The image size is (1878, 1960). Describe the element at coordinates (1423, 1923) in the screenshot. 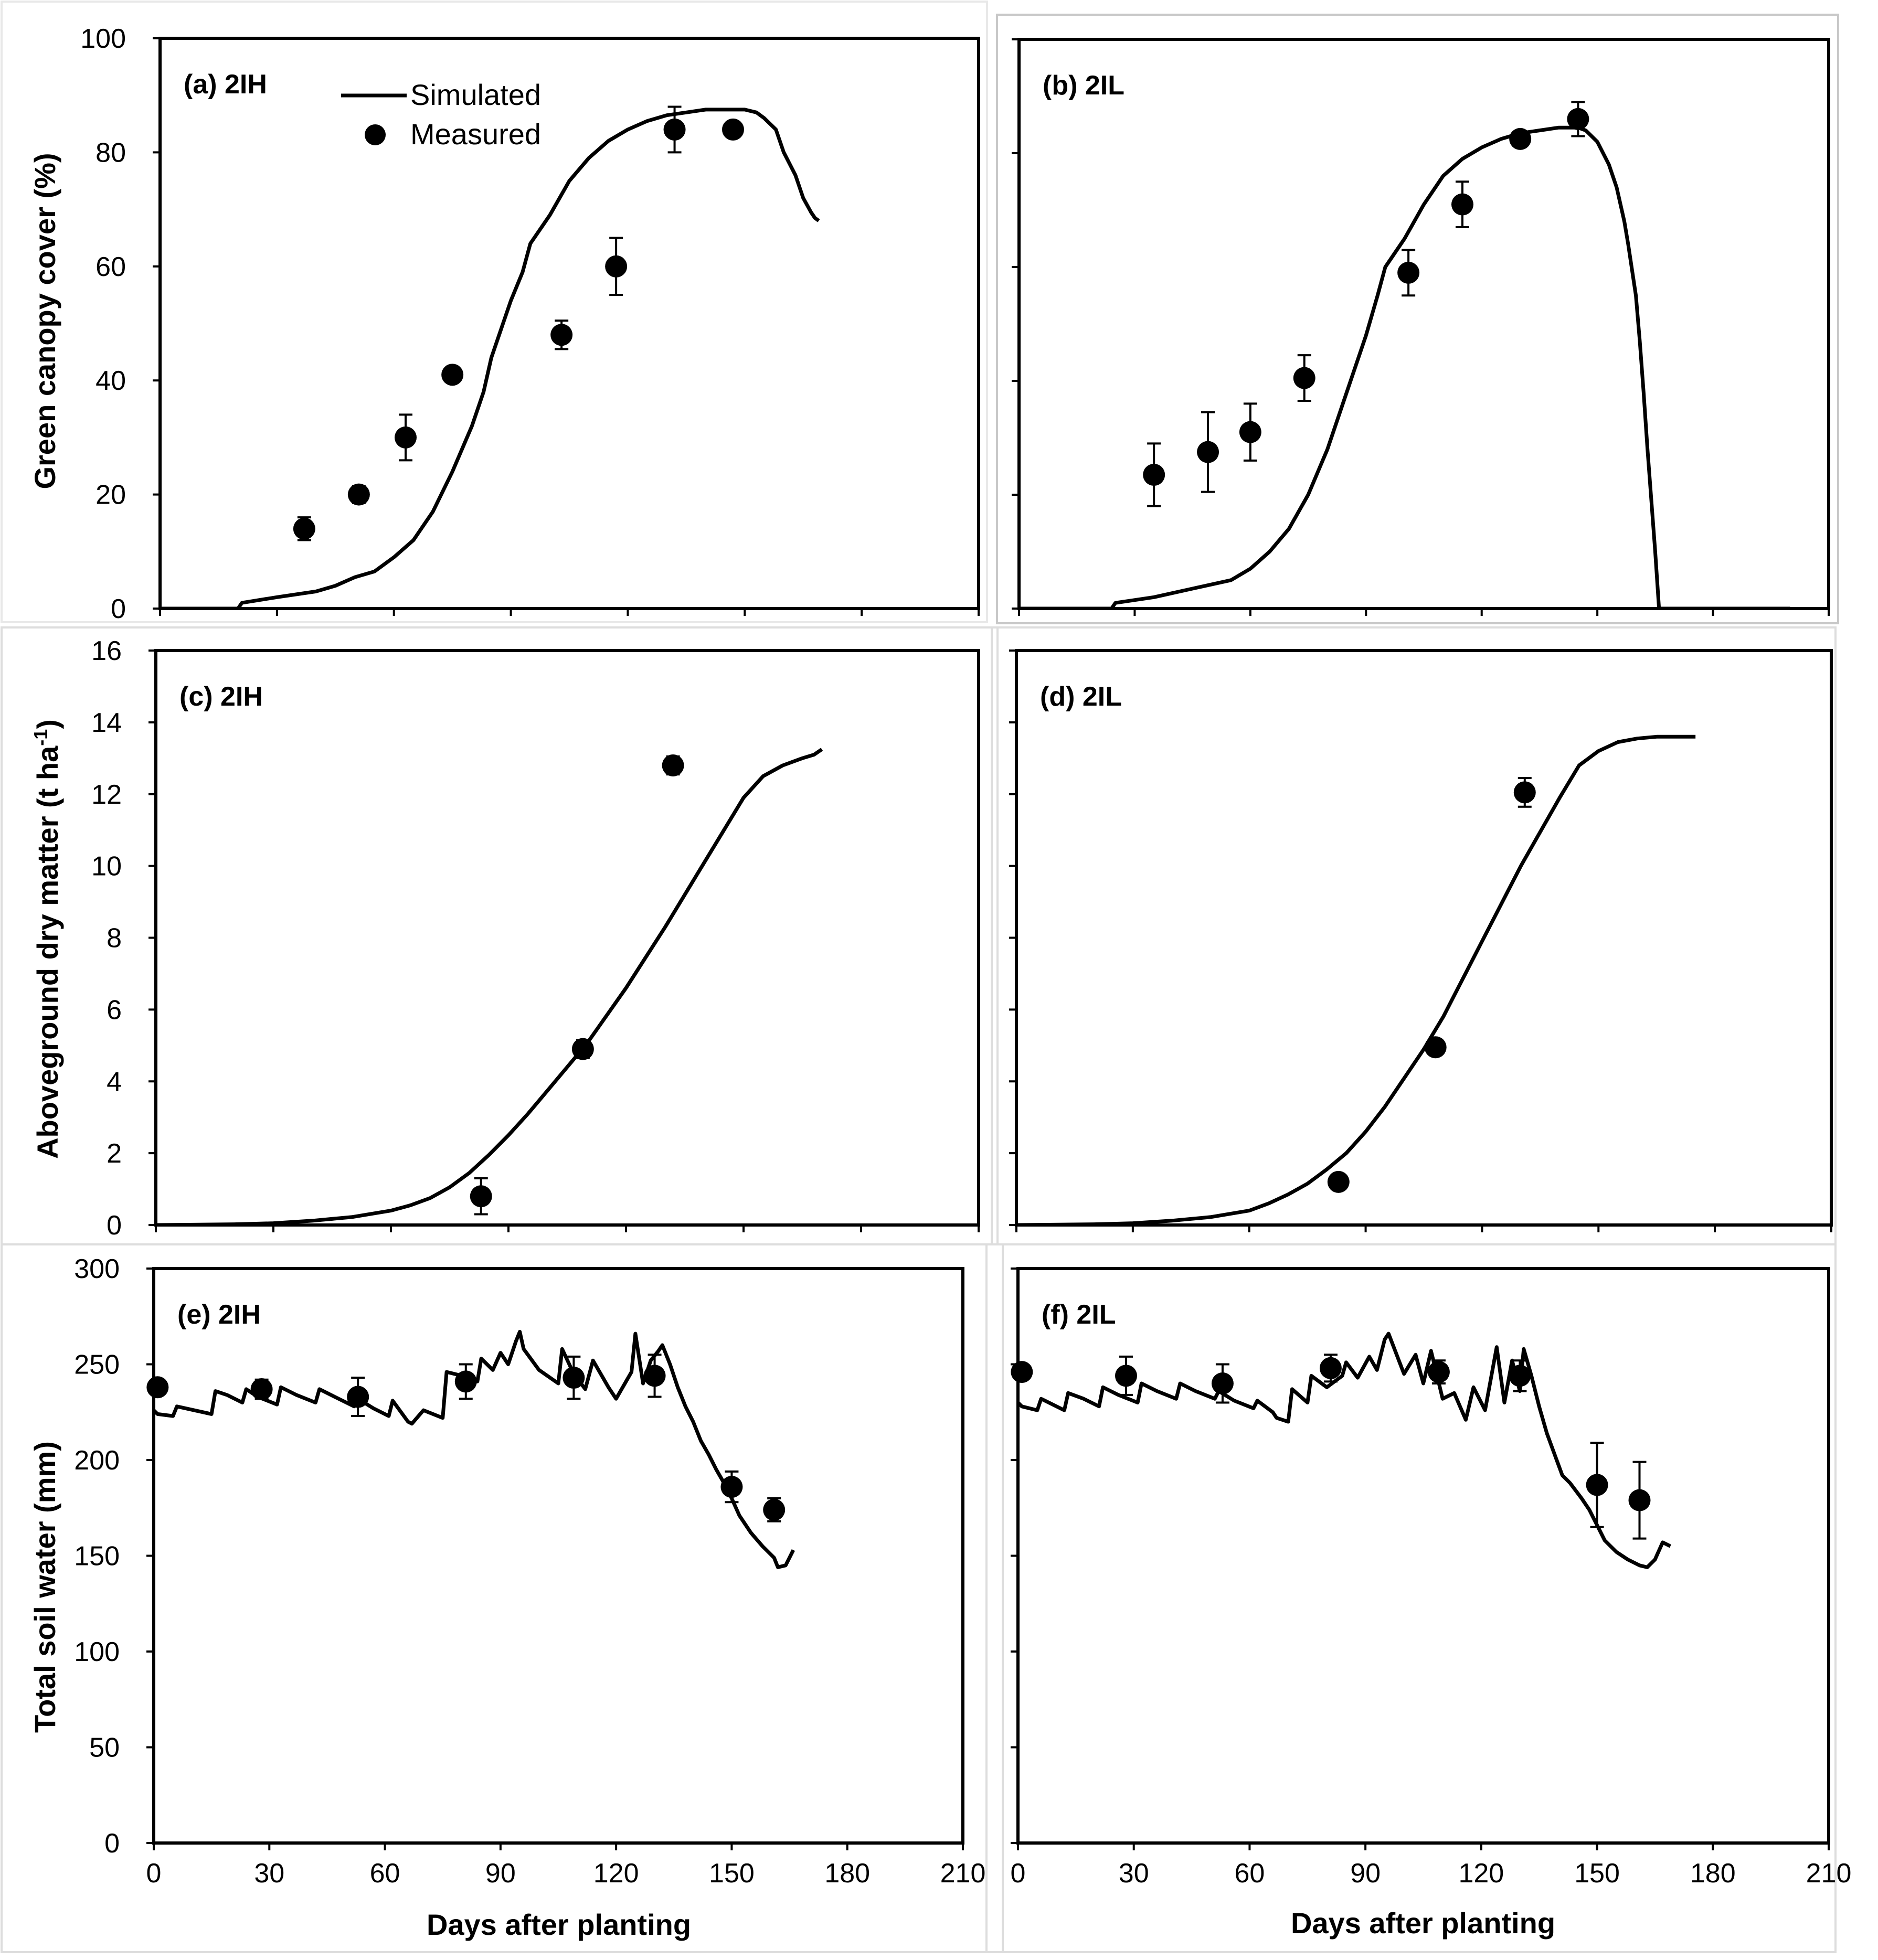

I see `x-axis-title-right: Days after planting` at that location.